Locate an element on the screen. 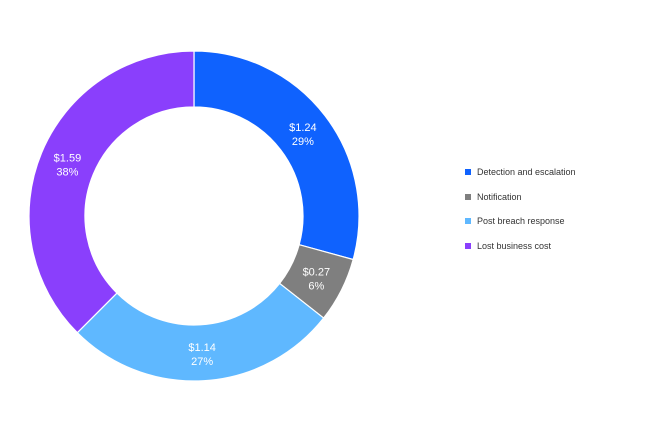 The image size is (646, 443). legend-item-detection-and-escalation: Detection and escalation is located at coordinates (520, 172).